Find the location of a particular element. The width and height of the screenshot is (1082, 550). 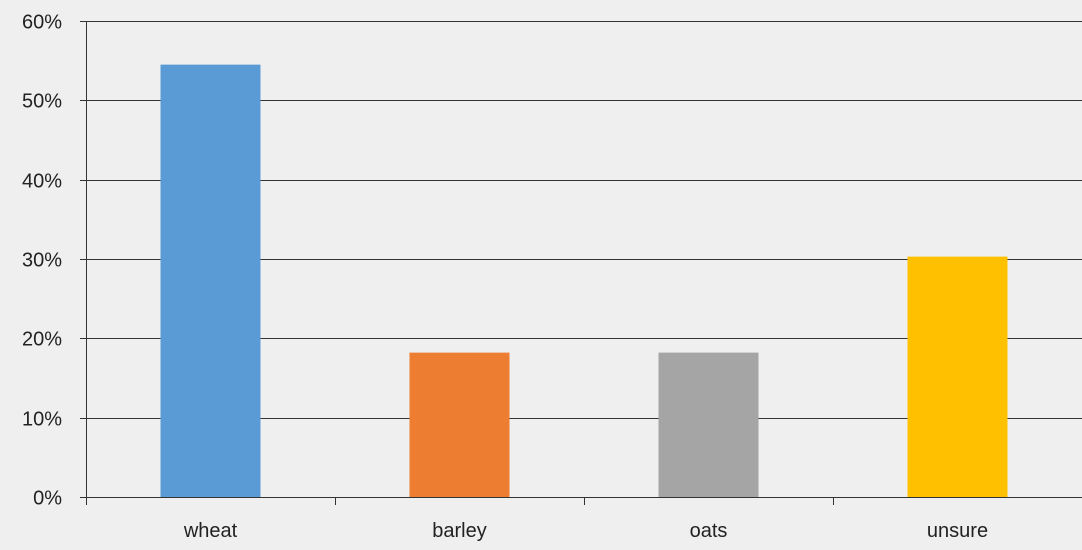

y-tick-label: 40% is located at coordinates (42, 182).